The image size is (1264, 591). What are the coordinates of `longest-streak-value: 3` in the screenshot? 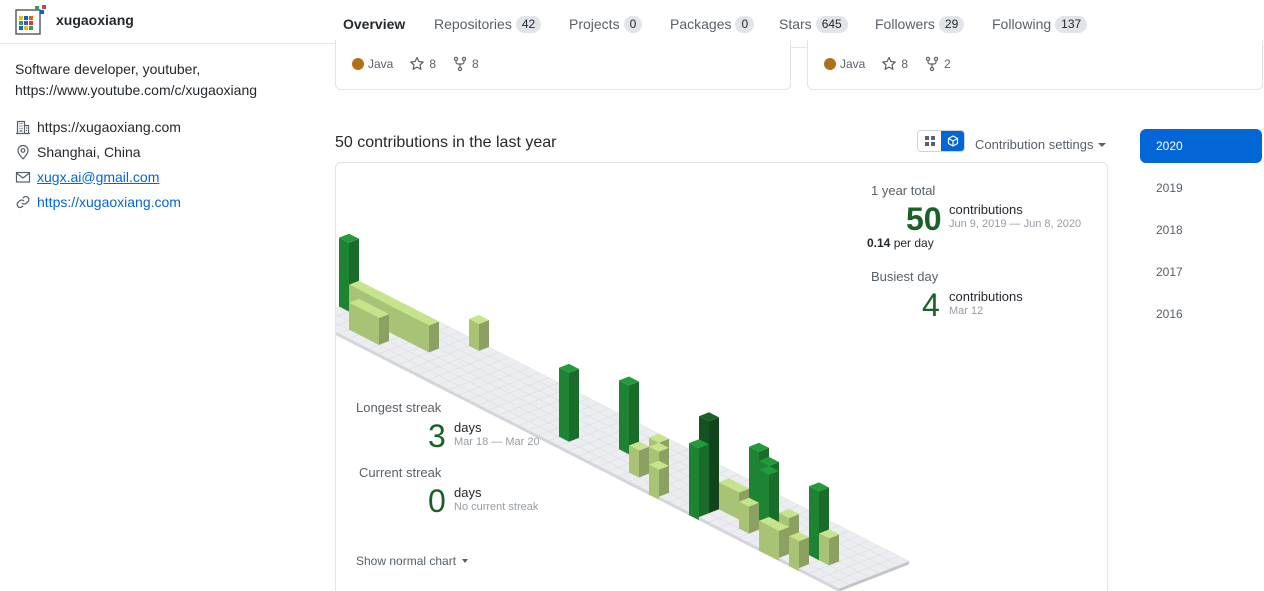 It's located at (437, 436).